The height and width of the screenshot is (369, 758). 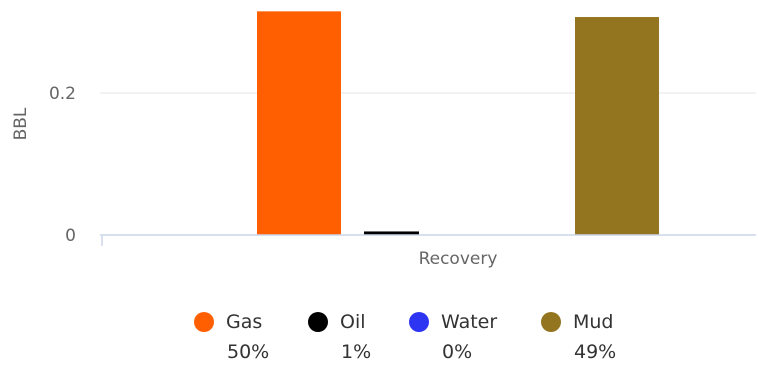 I want to click on legend-water-percent: 0%, so click(x=457, y=352).